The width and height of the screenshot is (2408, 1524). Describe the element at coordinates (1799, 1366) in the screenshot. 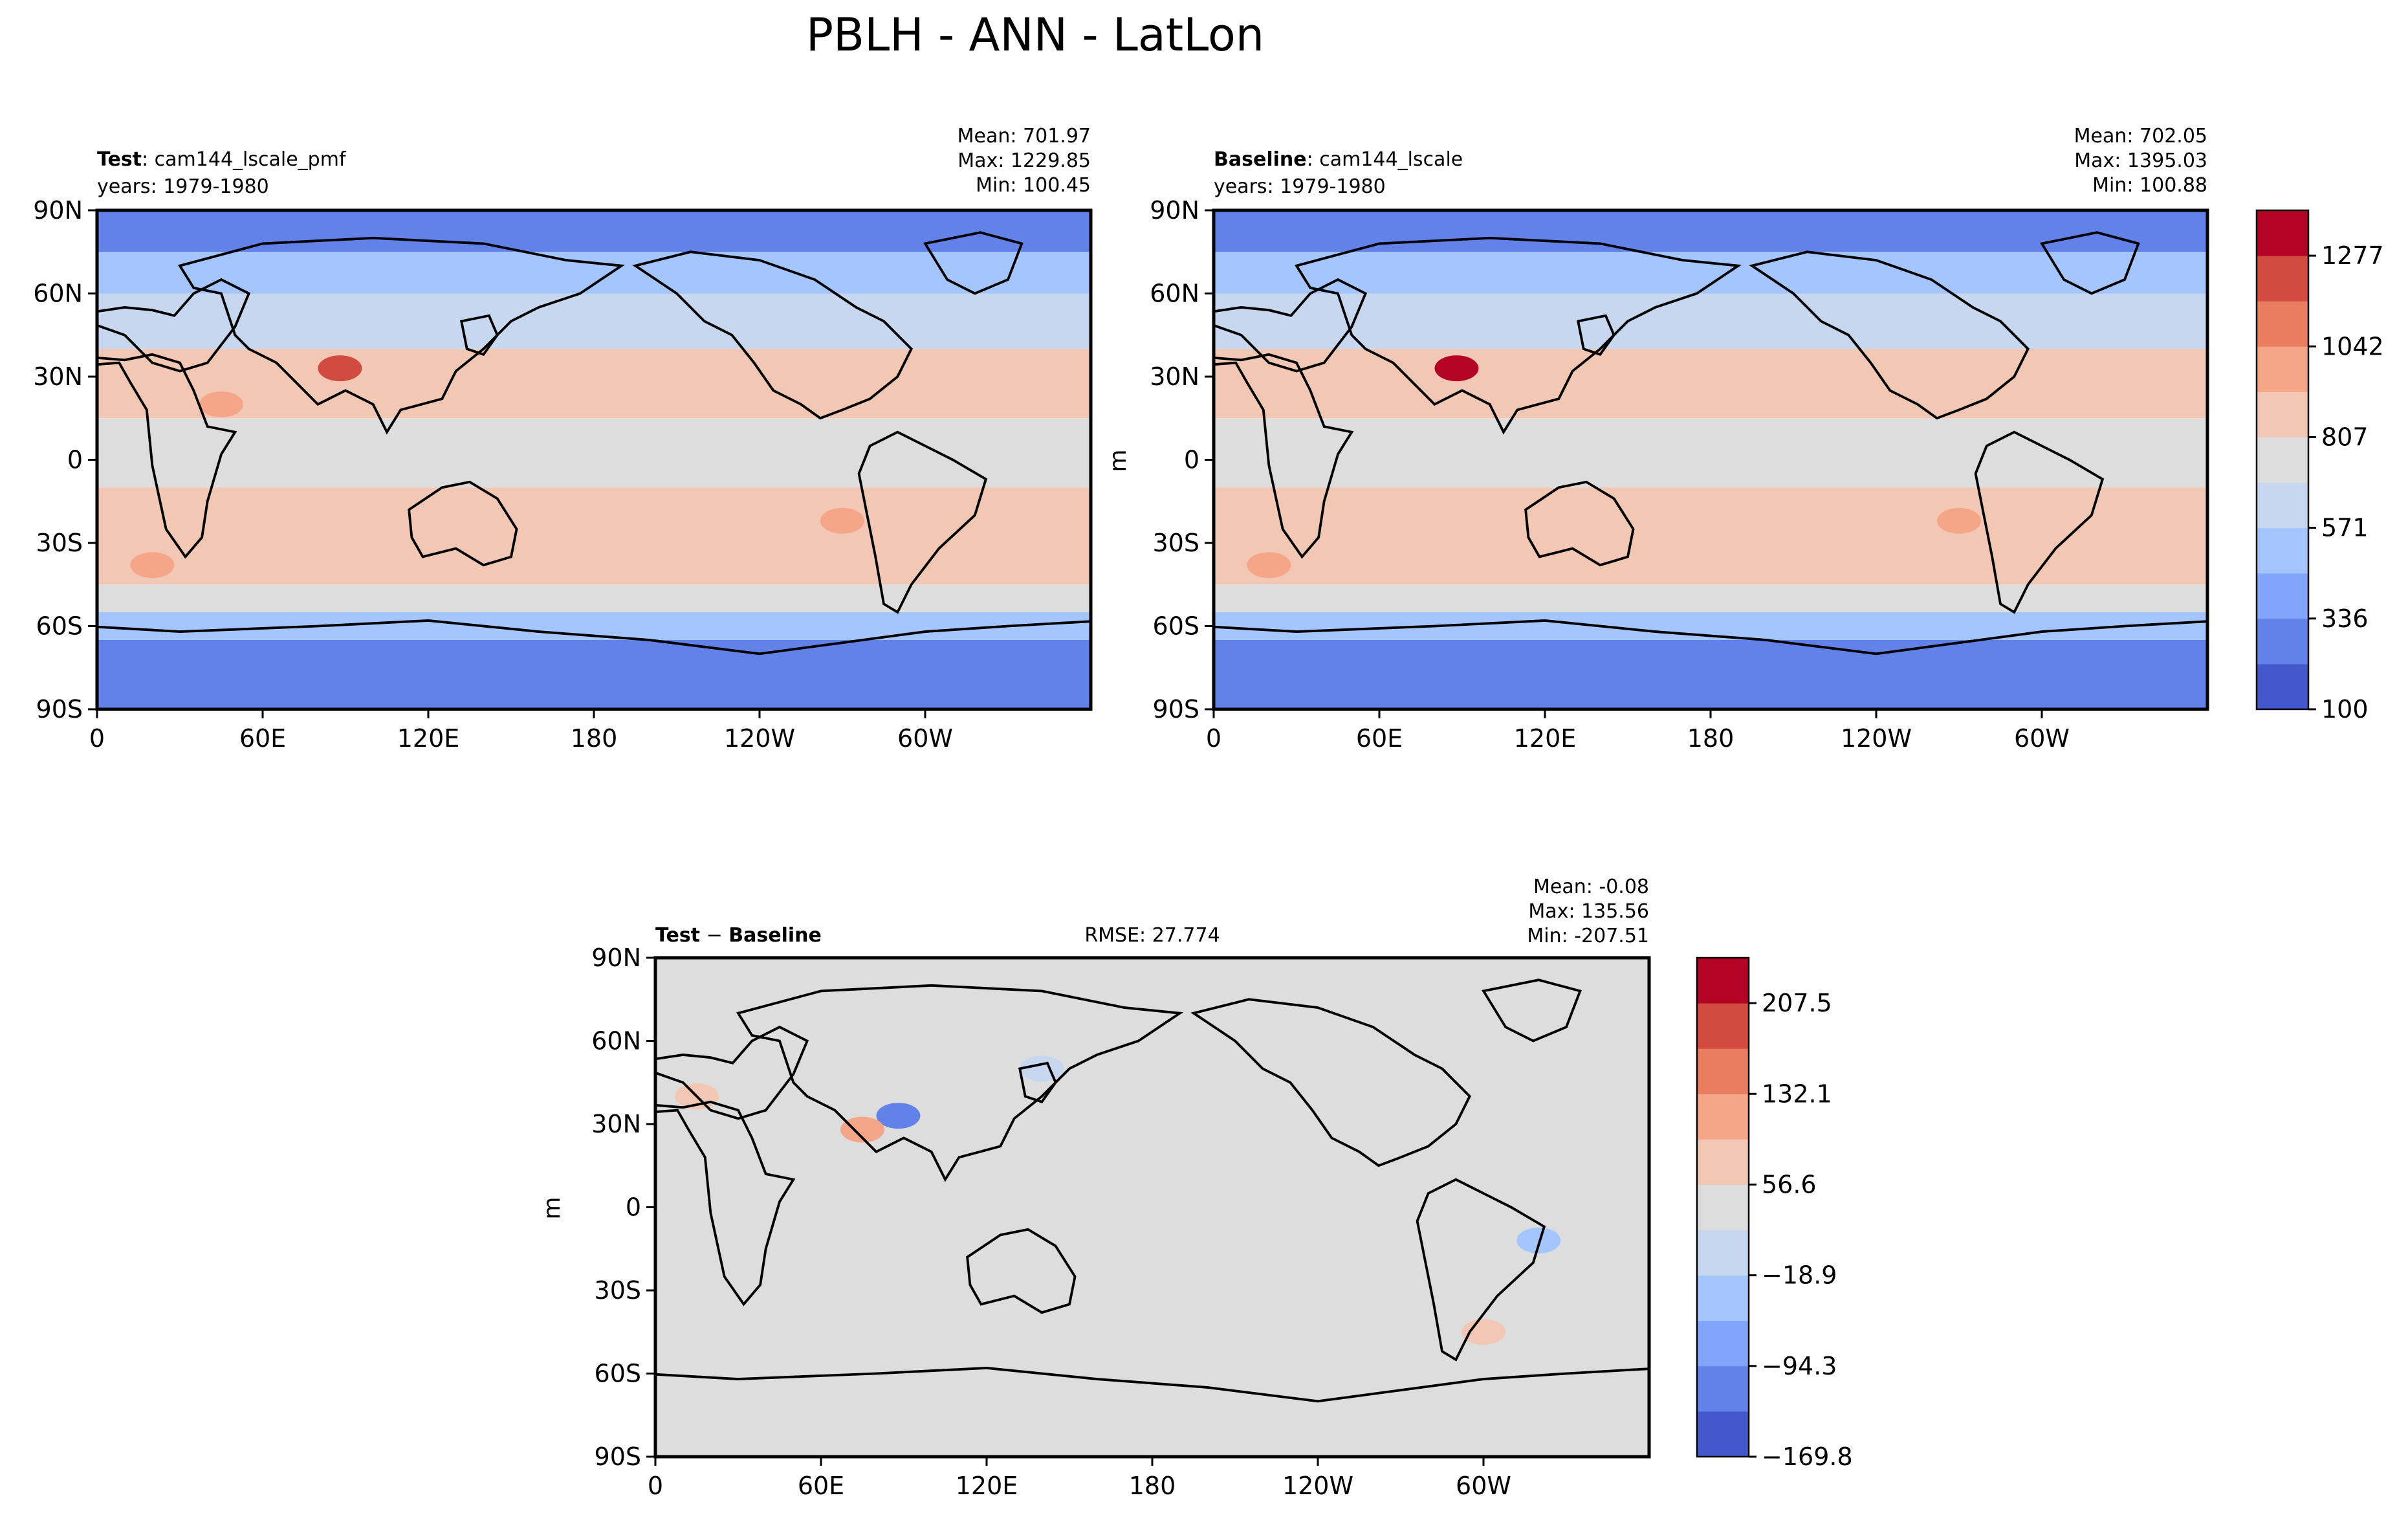

I see `colorbar-tick-label: −94.3` at that location.